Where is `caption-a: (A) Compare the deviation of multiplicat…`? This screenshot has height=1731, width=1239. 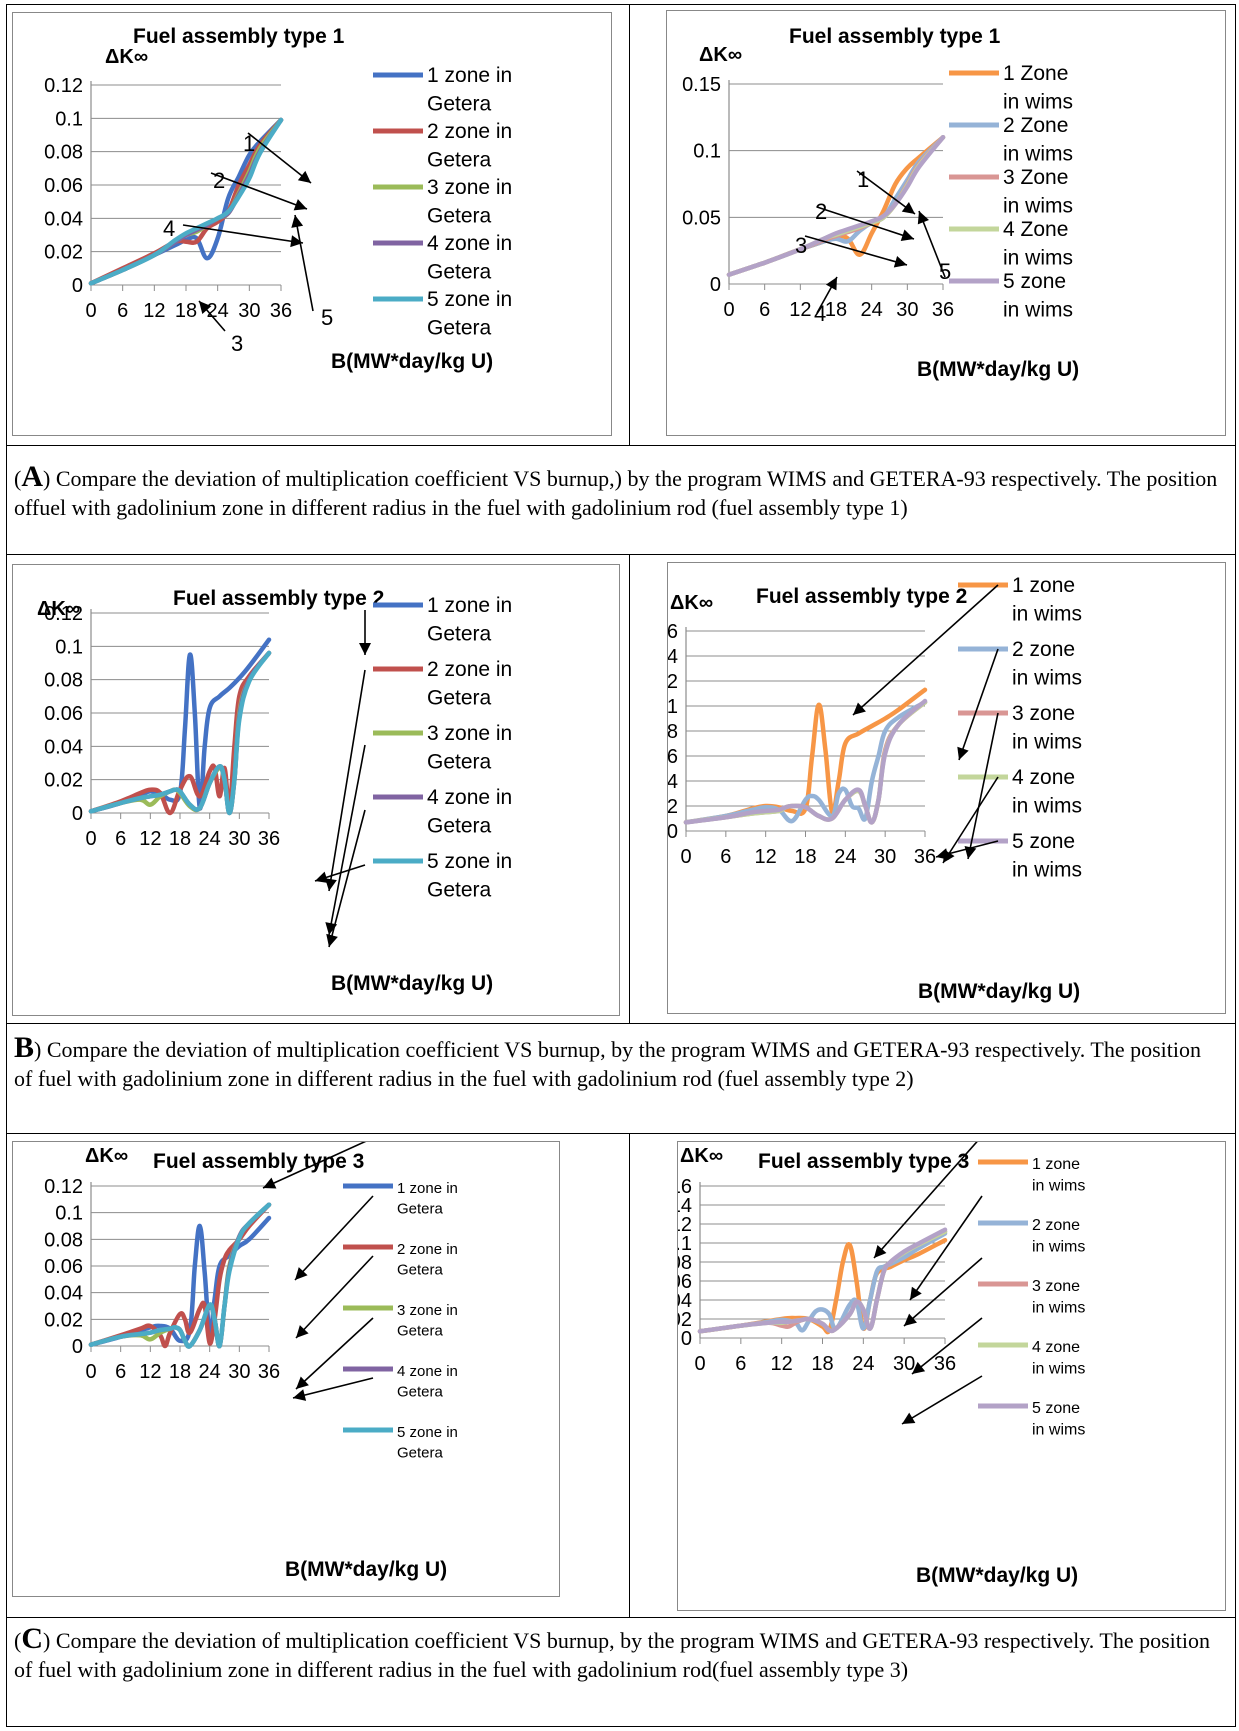
caption-a: (A) Compare the deviation of multiplicat… is located at coordinates (616, 490).